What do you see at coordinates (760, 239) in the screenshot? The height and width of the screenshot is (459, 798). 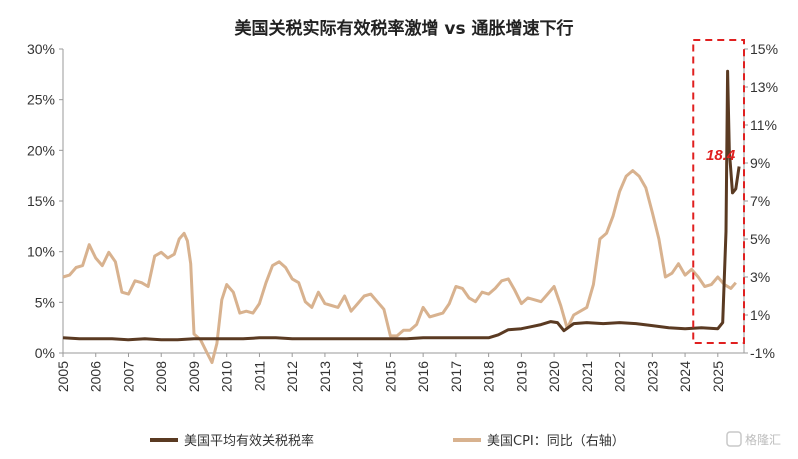 I see `y-right-tick-label: 5%` at bounding box center [760, 239].